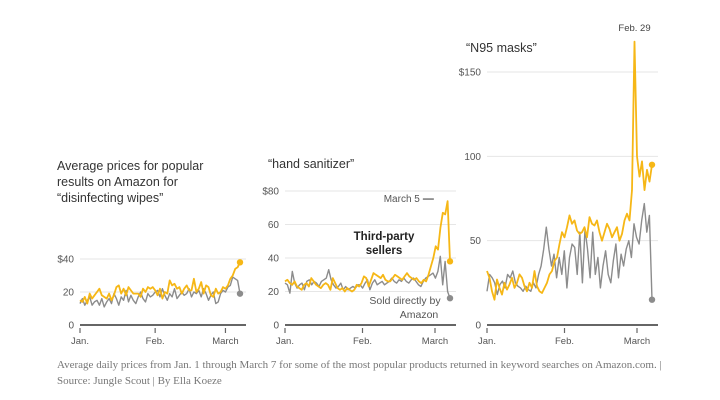 This screenshot has width=720, height=400. I want to click on series-line-n95-amazon, so click(569, 251).